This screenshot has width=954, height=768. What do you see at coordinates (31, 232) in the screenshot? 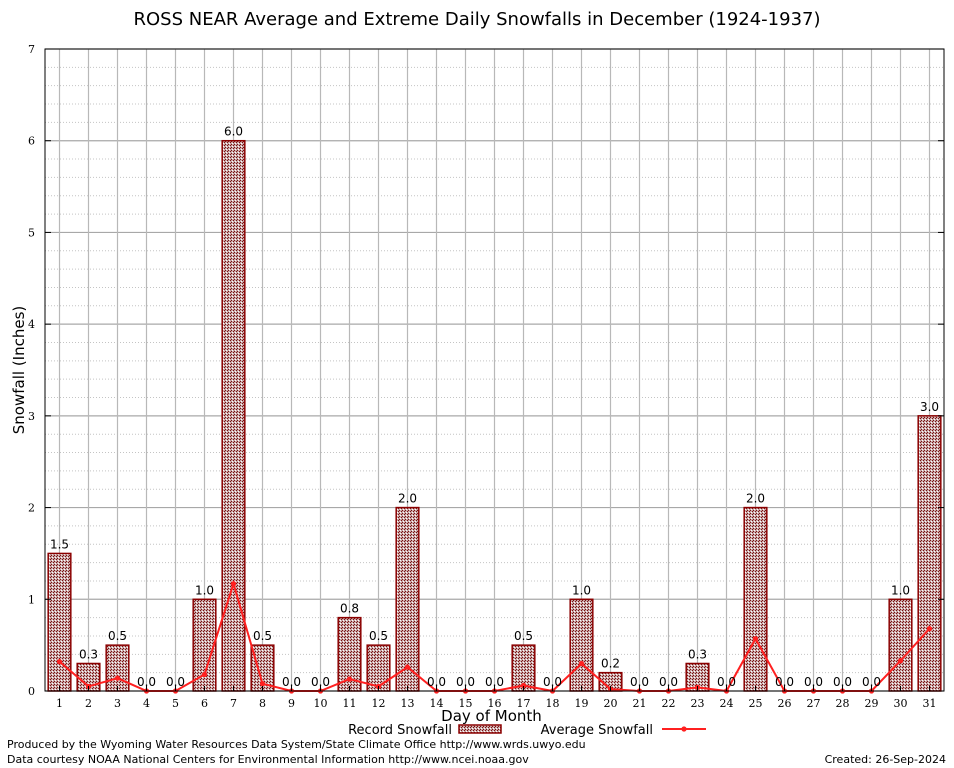
I see `y-tick-label: 5` at bounding box center [31, 232].